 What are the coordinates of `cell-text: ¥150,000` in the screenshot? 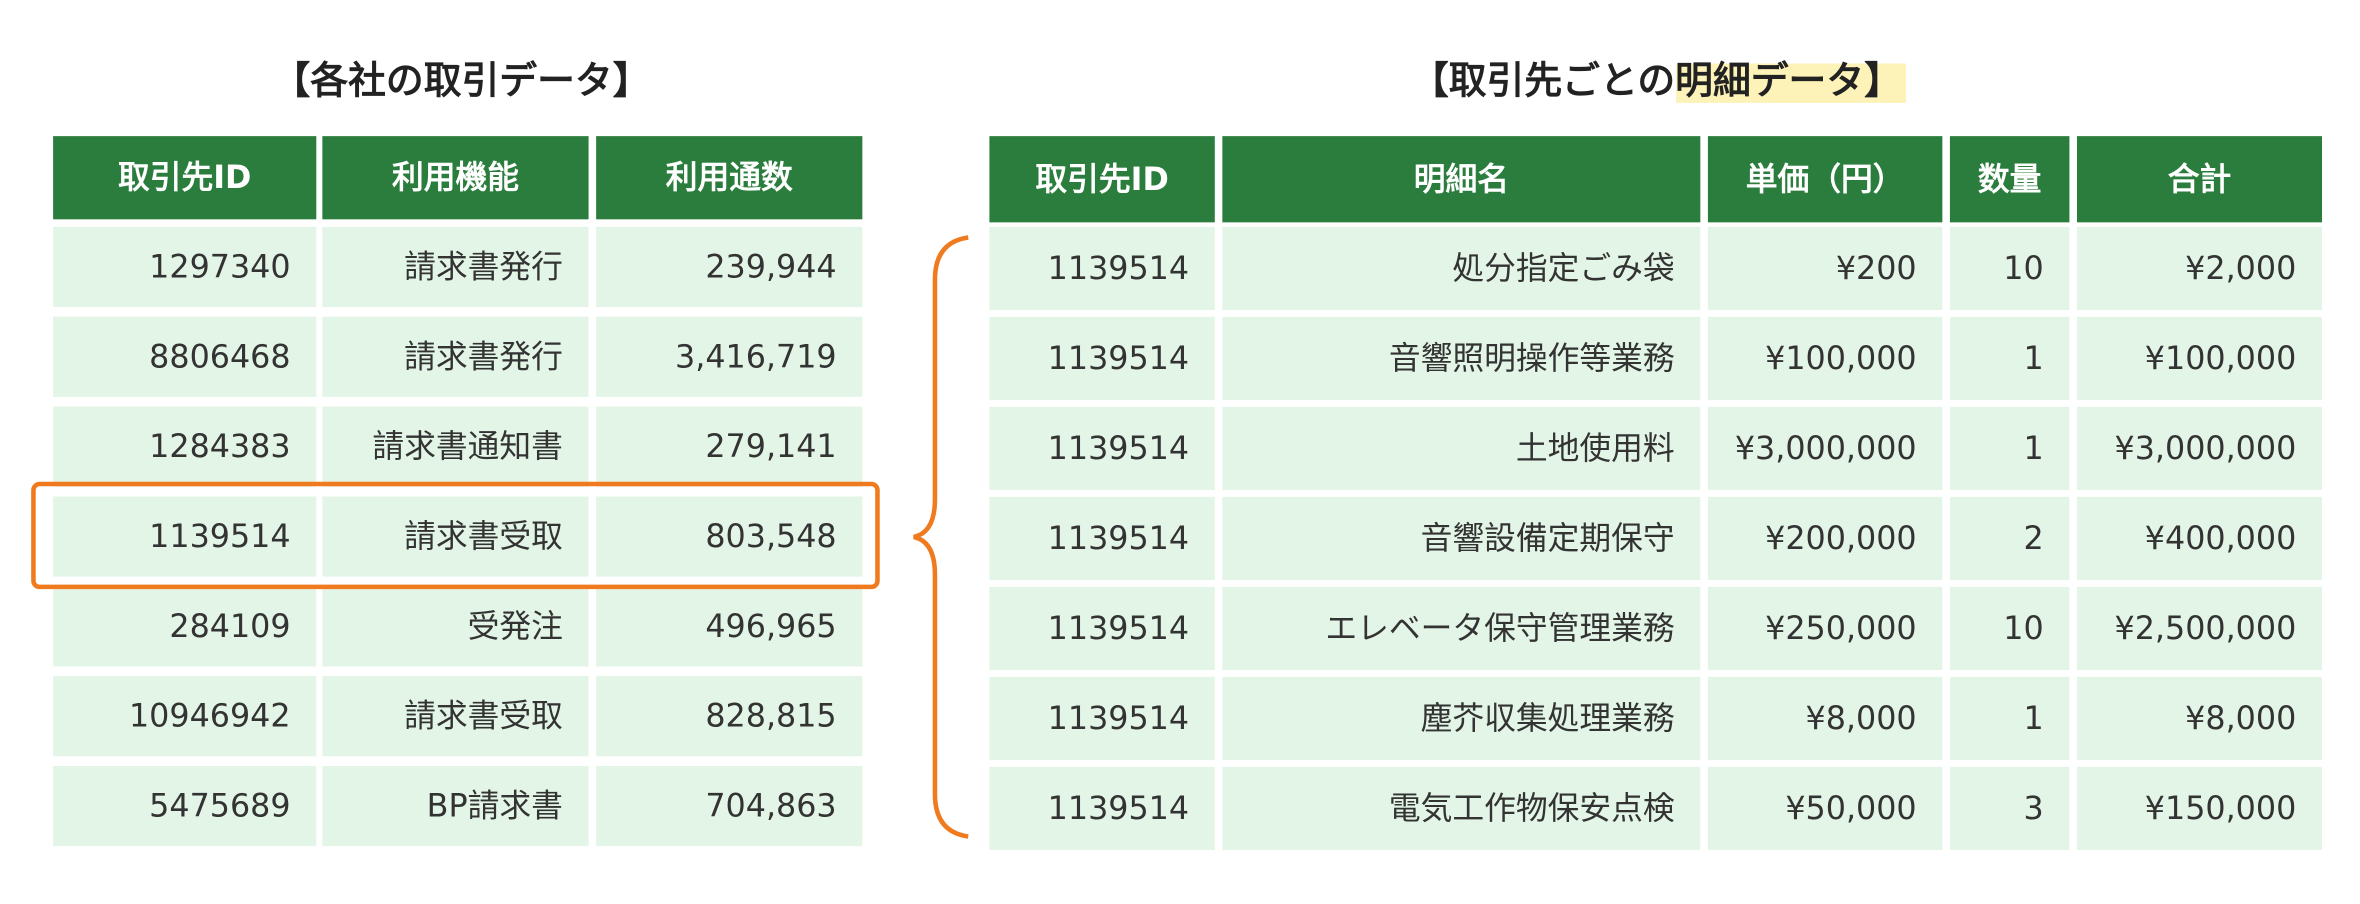 It's located at (2221, 809).